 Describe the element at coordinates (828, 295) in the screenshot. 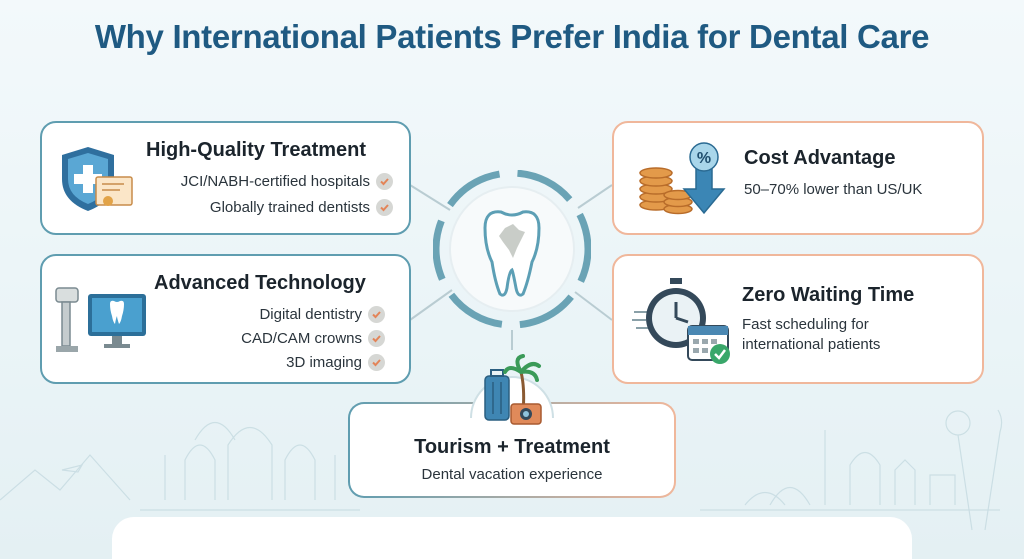

I see `card-title: Zero Waiting Time` at that location.